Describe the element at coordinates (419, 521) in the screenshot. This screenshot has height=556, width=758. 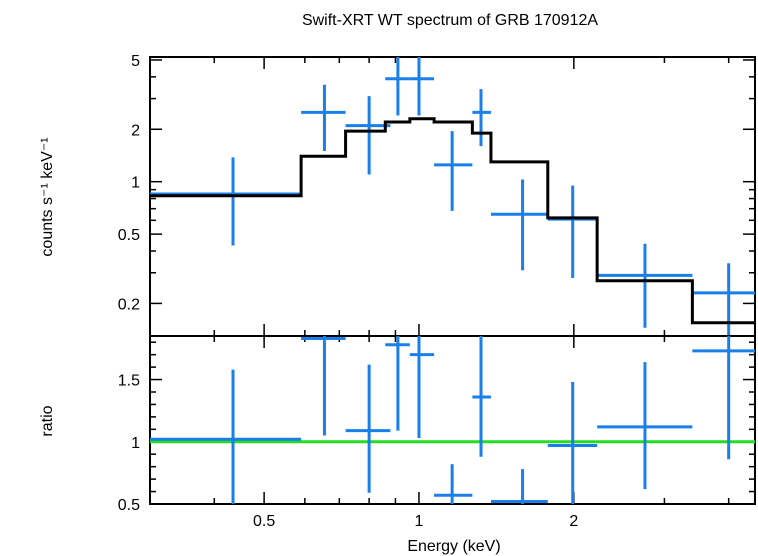
I see `x-tick-label: 1` at that location.